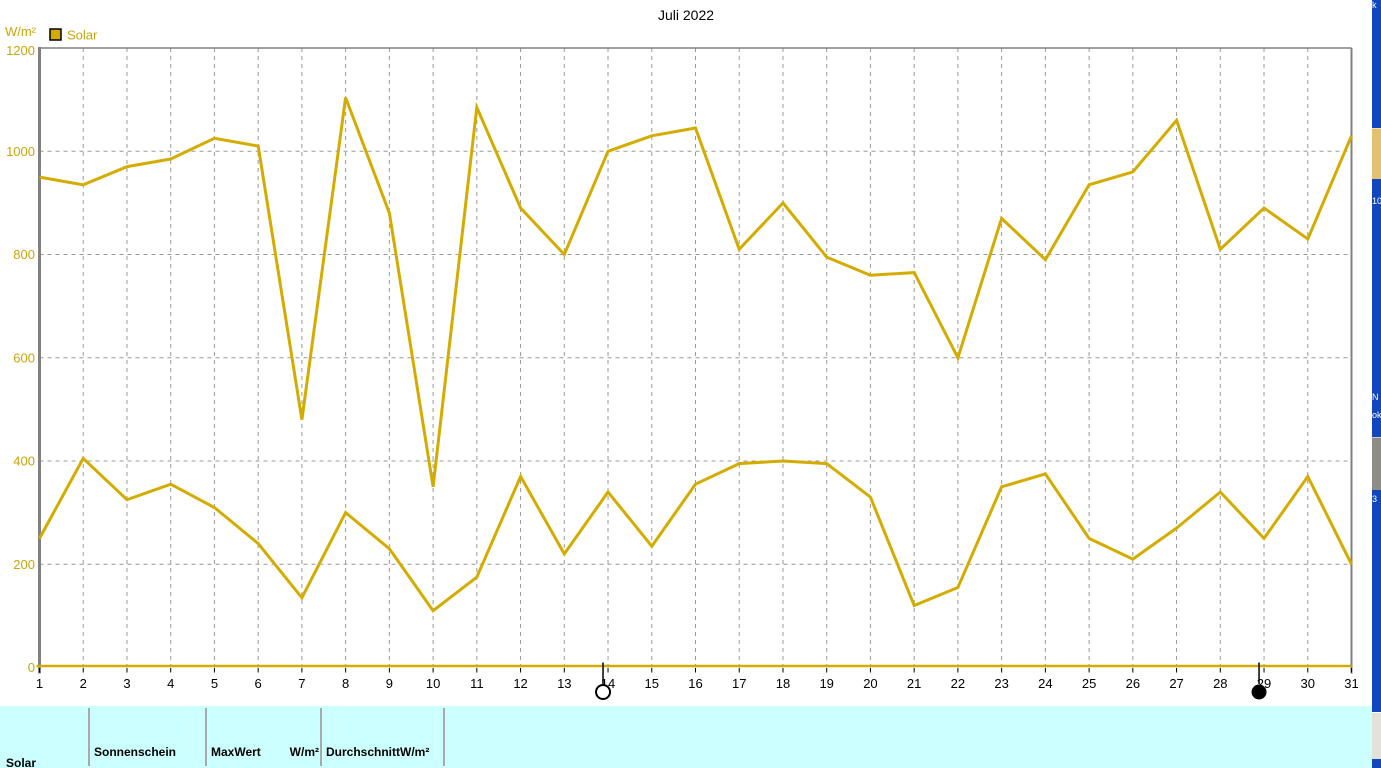  What do you see at coordinates (1045, 683) in the screenshot?
I see `x-day-label: 24` at bounding box center [1045, 683].